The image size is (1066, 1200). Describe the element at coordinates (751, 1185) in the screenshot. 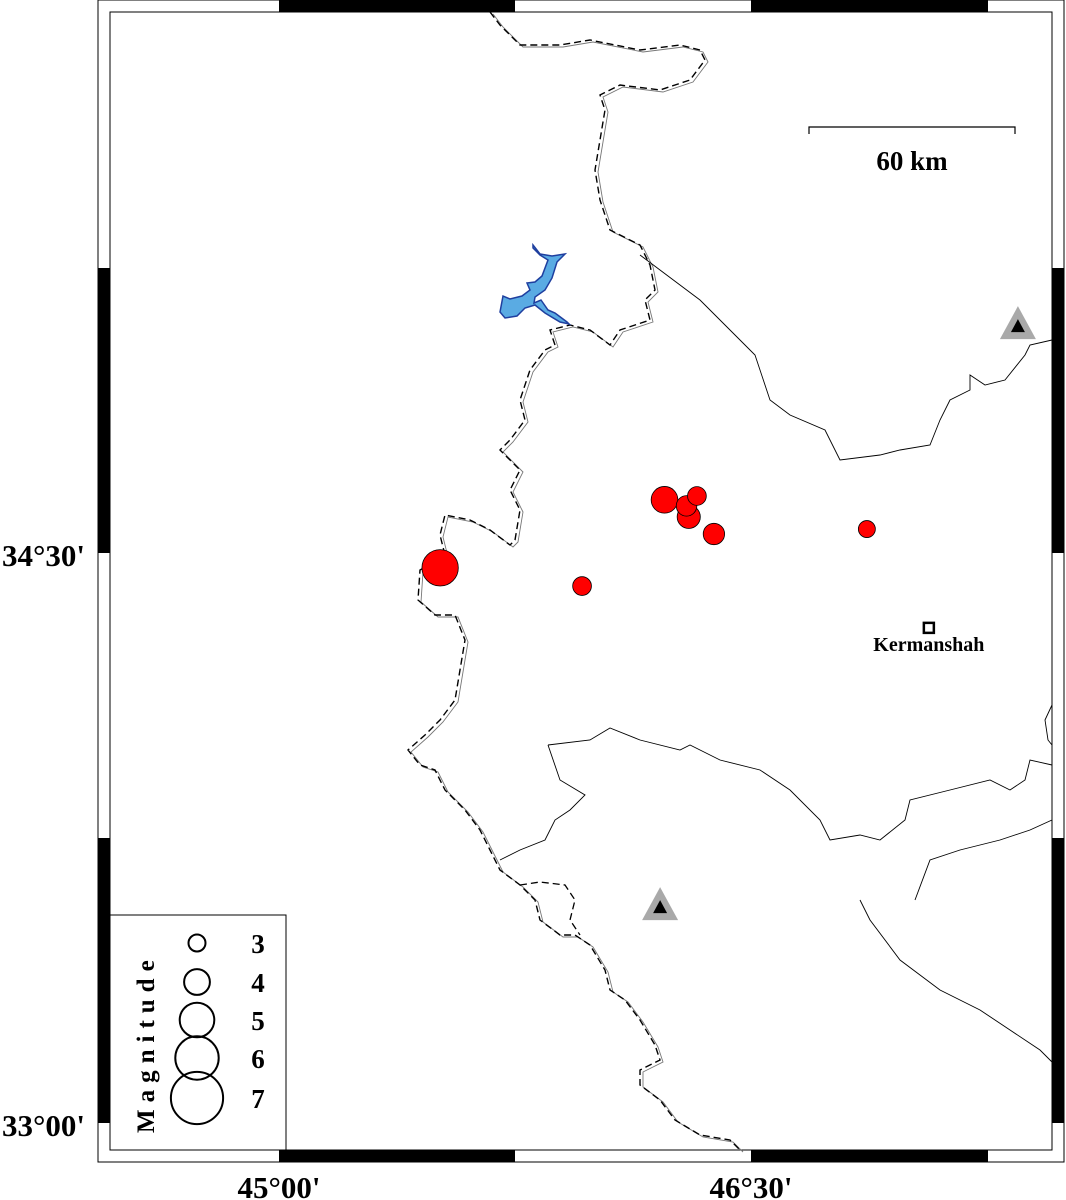

I see `longitude-label: 46°30'` at that location.